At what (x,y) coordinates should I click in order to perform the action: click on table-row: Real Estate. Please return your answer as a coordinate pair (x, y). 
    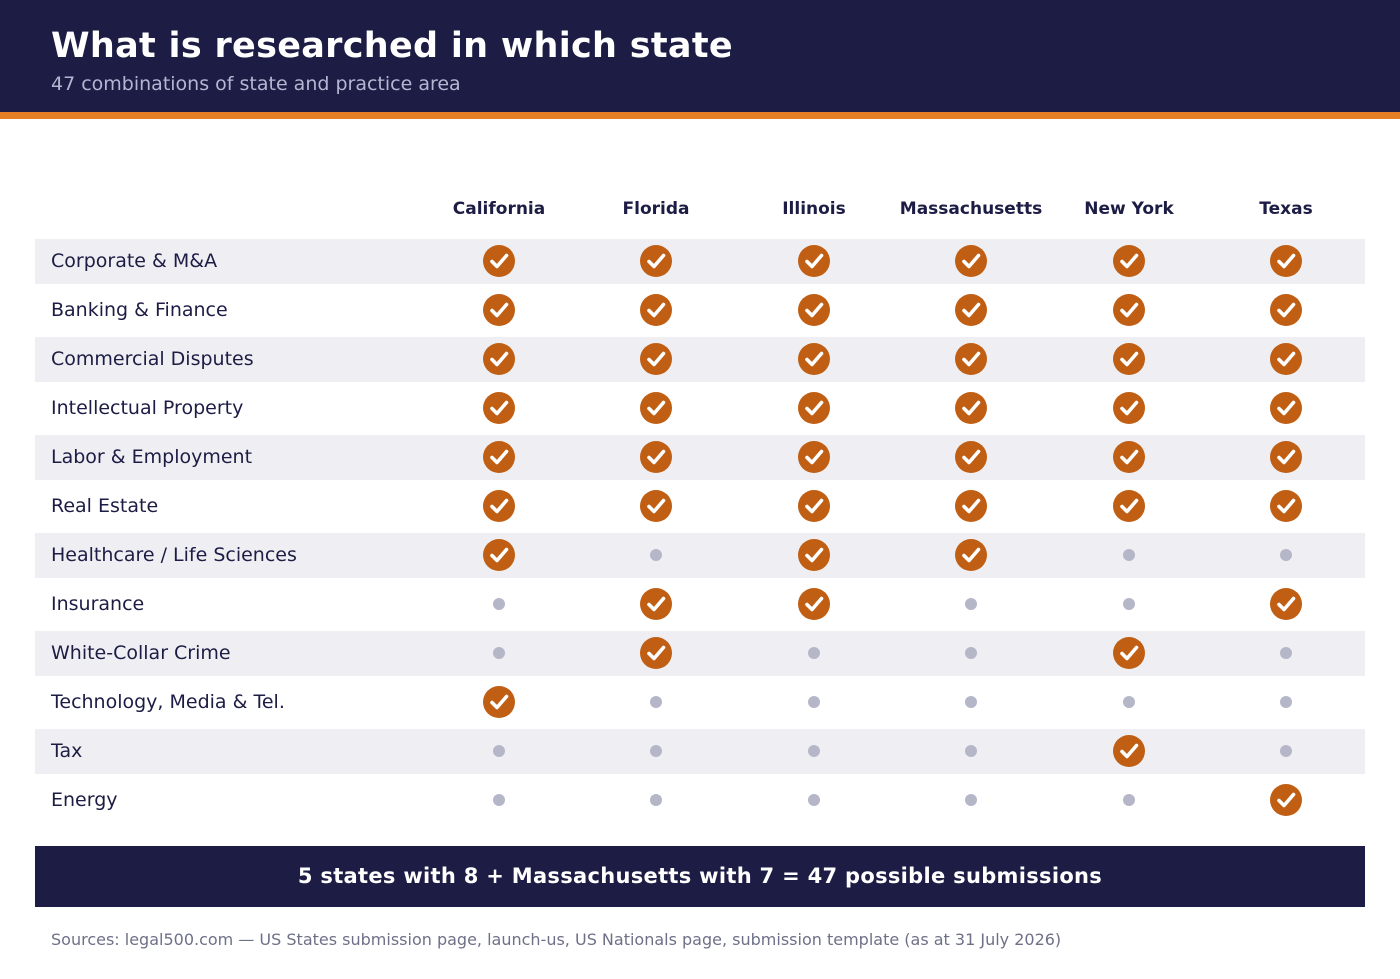
    Looking at the image, I should click on (700, 506).